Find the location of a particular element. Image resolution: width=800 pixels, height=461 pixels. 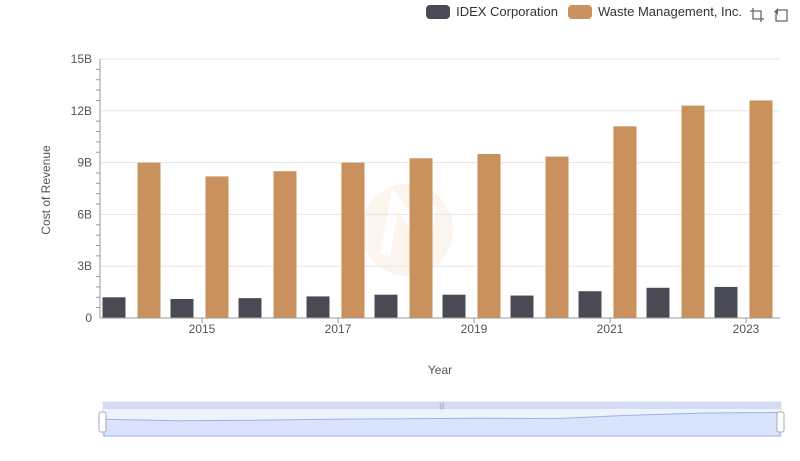

bar-waste-management-2022 is located at coordinates (693, 212).